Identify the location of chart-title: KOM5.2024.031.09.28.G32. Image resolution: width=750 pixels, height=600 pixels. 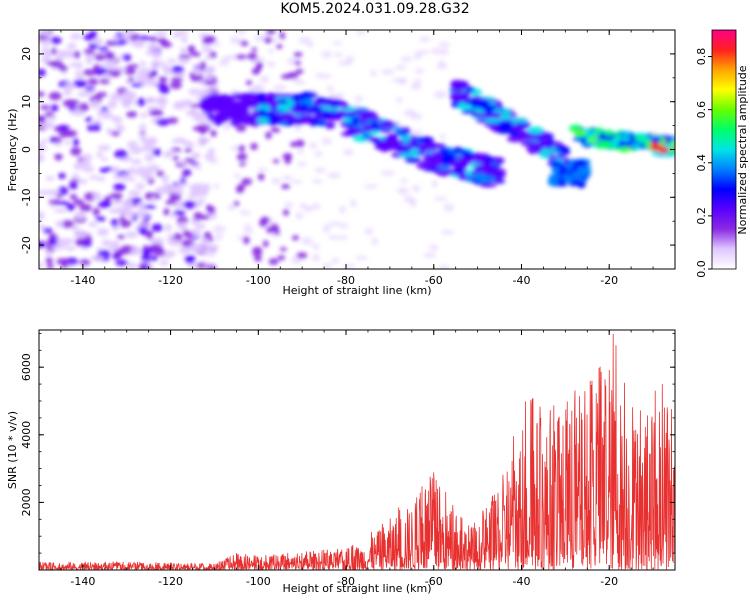
(375, 9).